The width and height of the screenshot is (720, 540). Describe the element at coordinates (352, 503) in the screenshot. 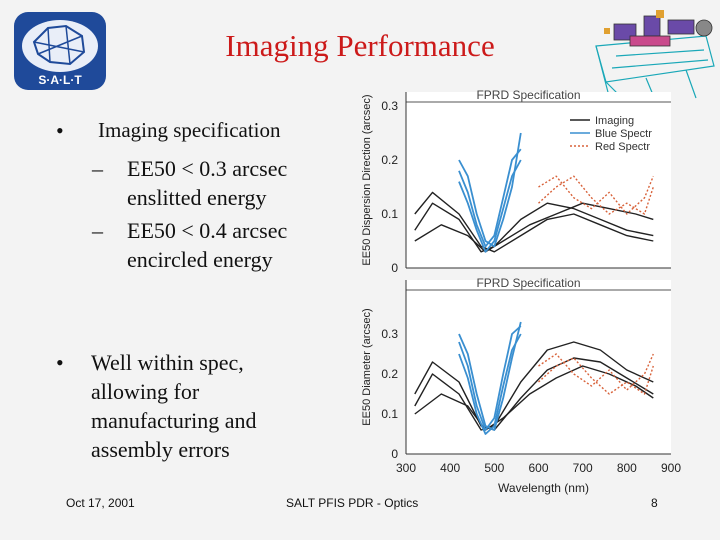

I see `footer-center: SALT PFIS PDR - Optics` at that location.